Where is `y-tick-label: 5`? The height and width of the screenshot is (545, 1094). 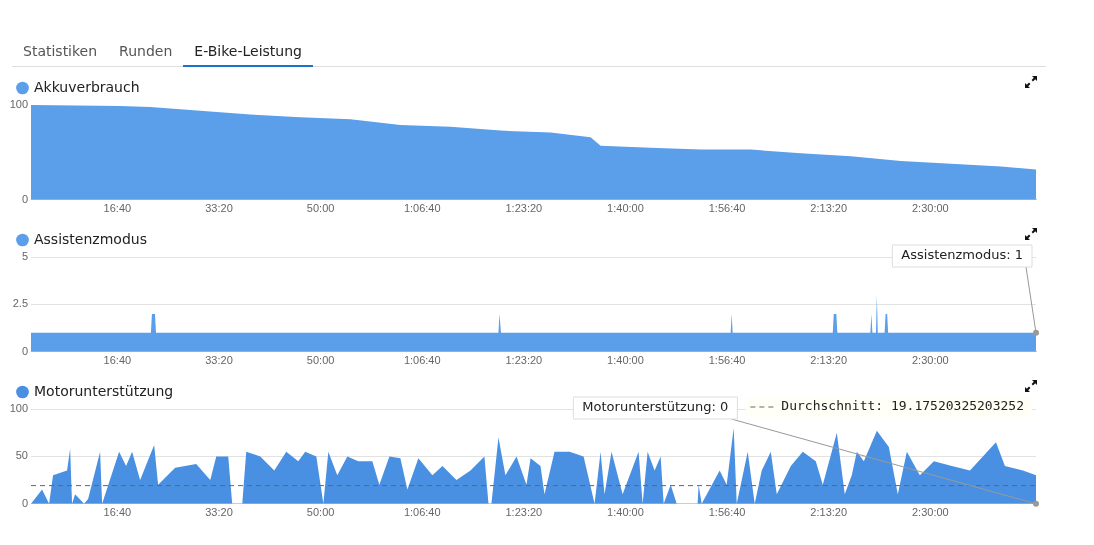 y-tick-label: 5 is located at coordinates (24, 256).